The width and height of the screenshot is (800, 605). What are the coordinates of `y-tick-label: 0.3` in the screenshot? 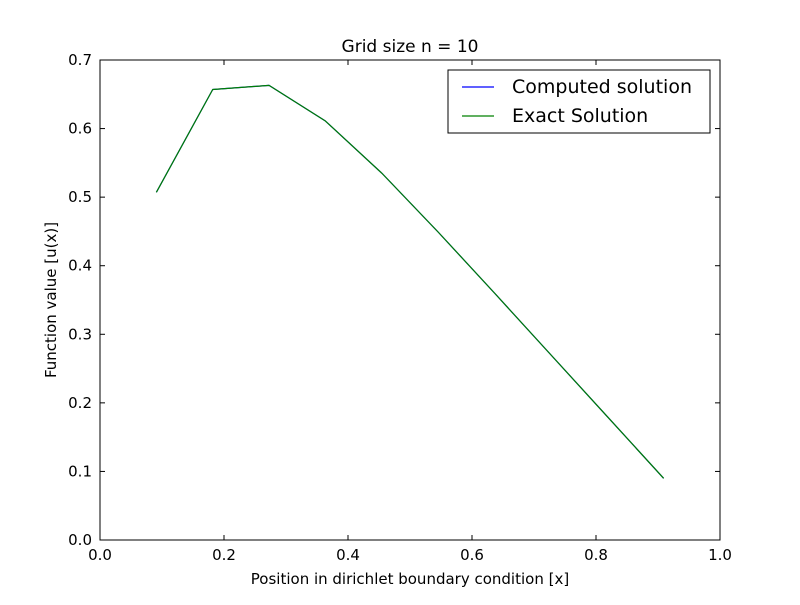 It's located at (80, 334).